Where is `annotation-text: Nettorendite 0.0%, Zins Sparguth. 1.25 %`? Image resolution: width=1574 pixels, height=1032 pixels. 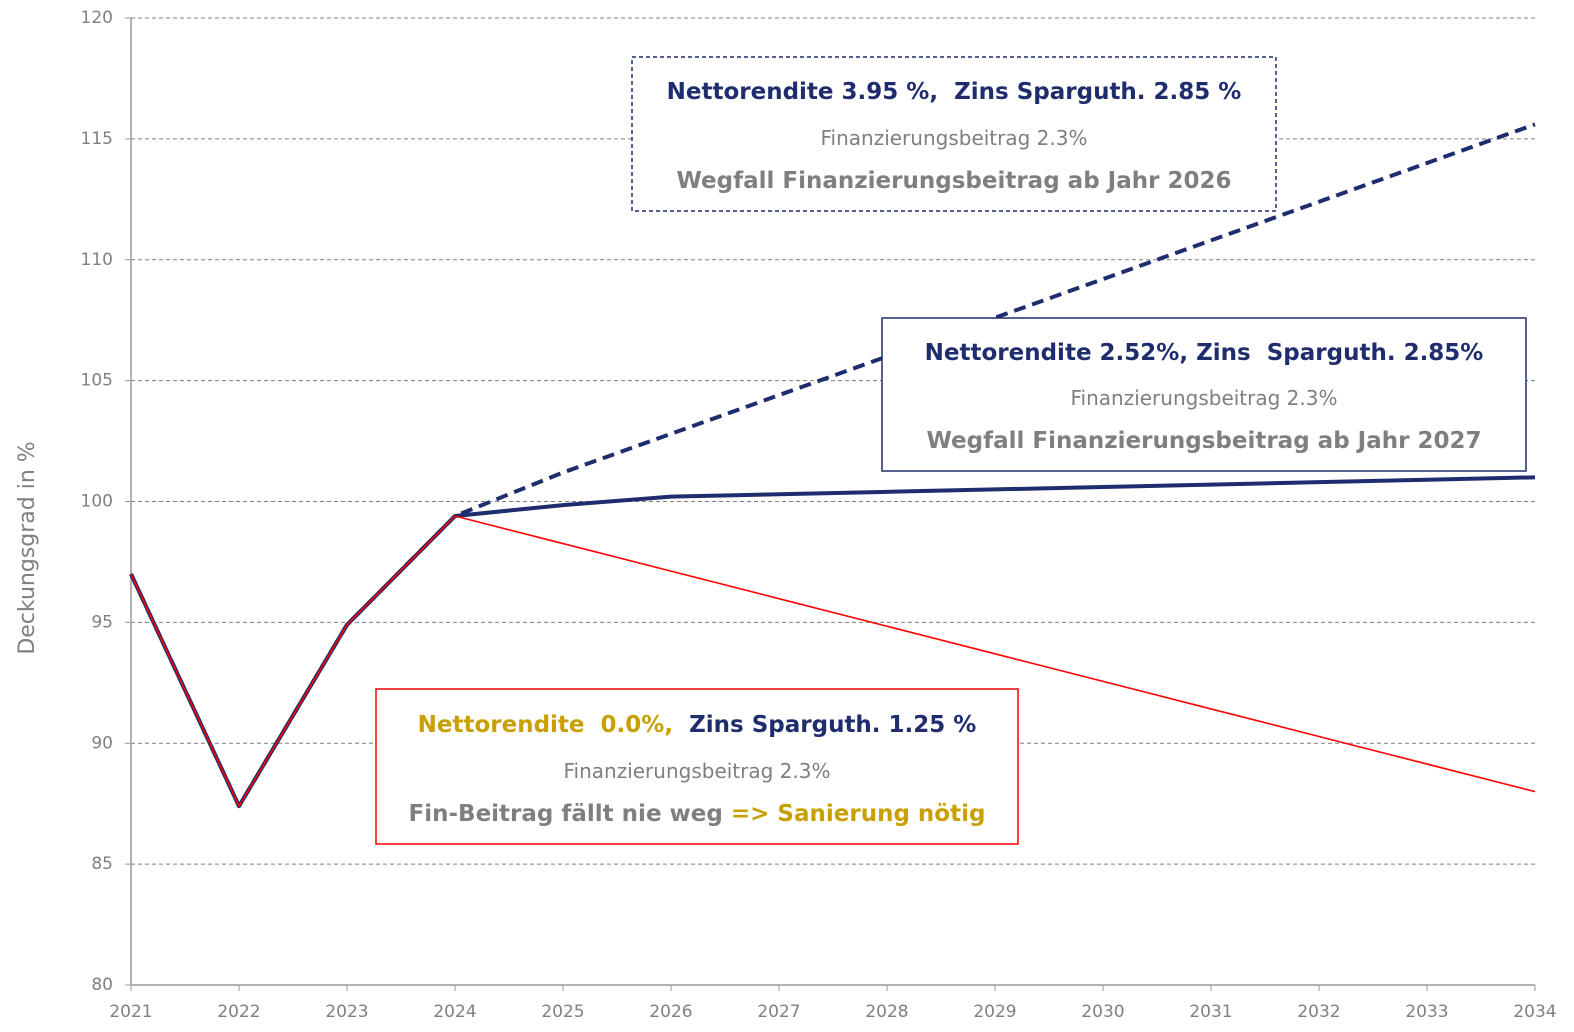
annotation-text: Nettorendite 0.0%, Zins Sparguth. 1.25 % is located at coordinates (697, 725).